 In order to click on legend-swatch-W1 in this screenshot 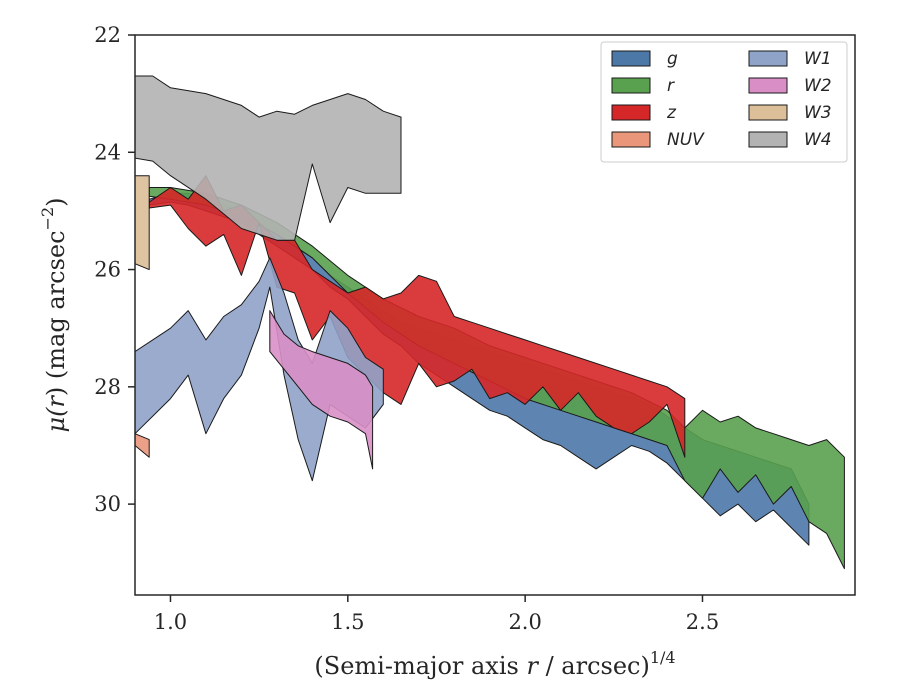, I will do `click(768, 58)`.